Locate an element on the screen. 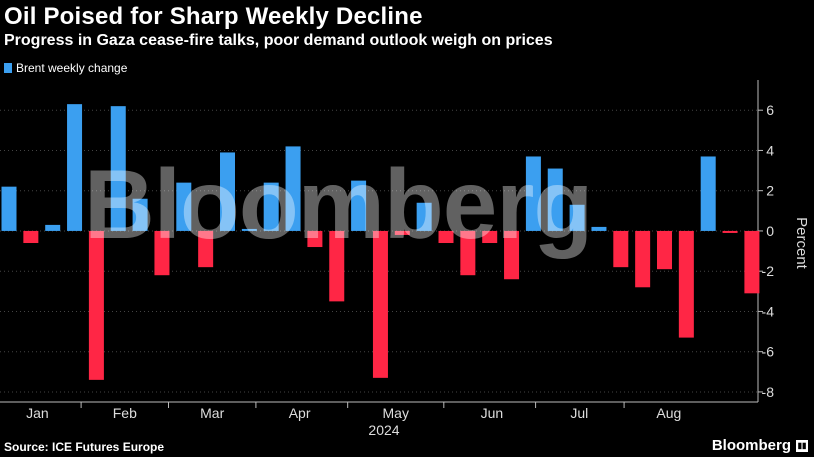  y-tick-label: 2 is located at coordinates (770, 191).